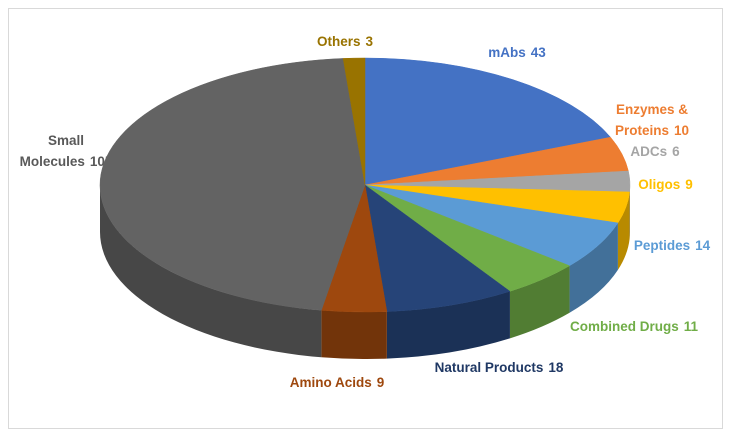  I want to click on value-label: 18, so click(556, 367).